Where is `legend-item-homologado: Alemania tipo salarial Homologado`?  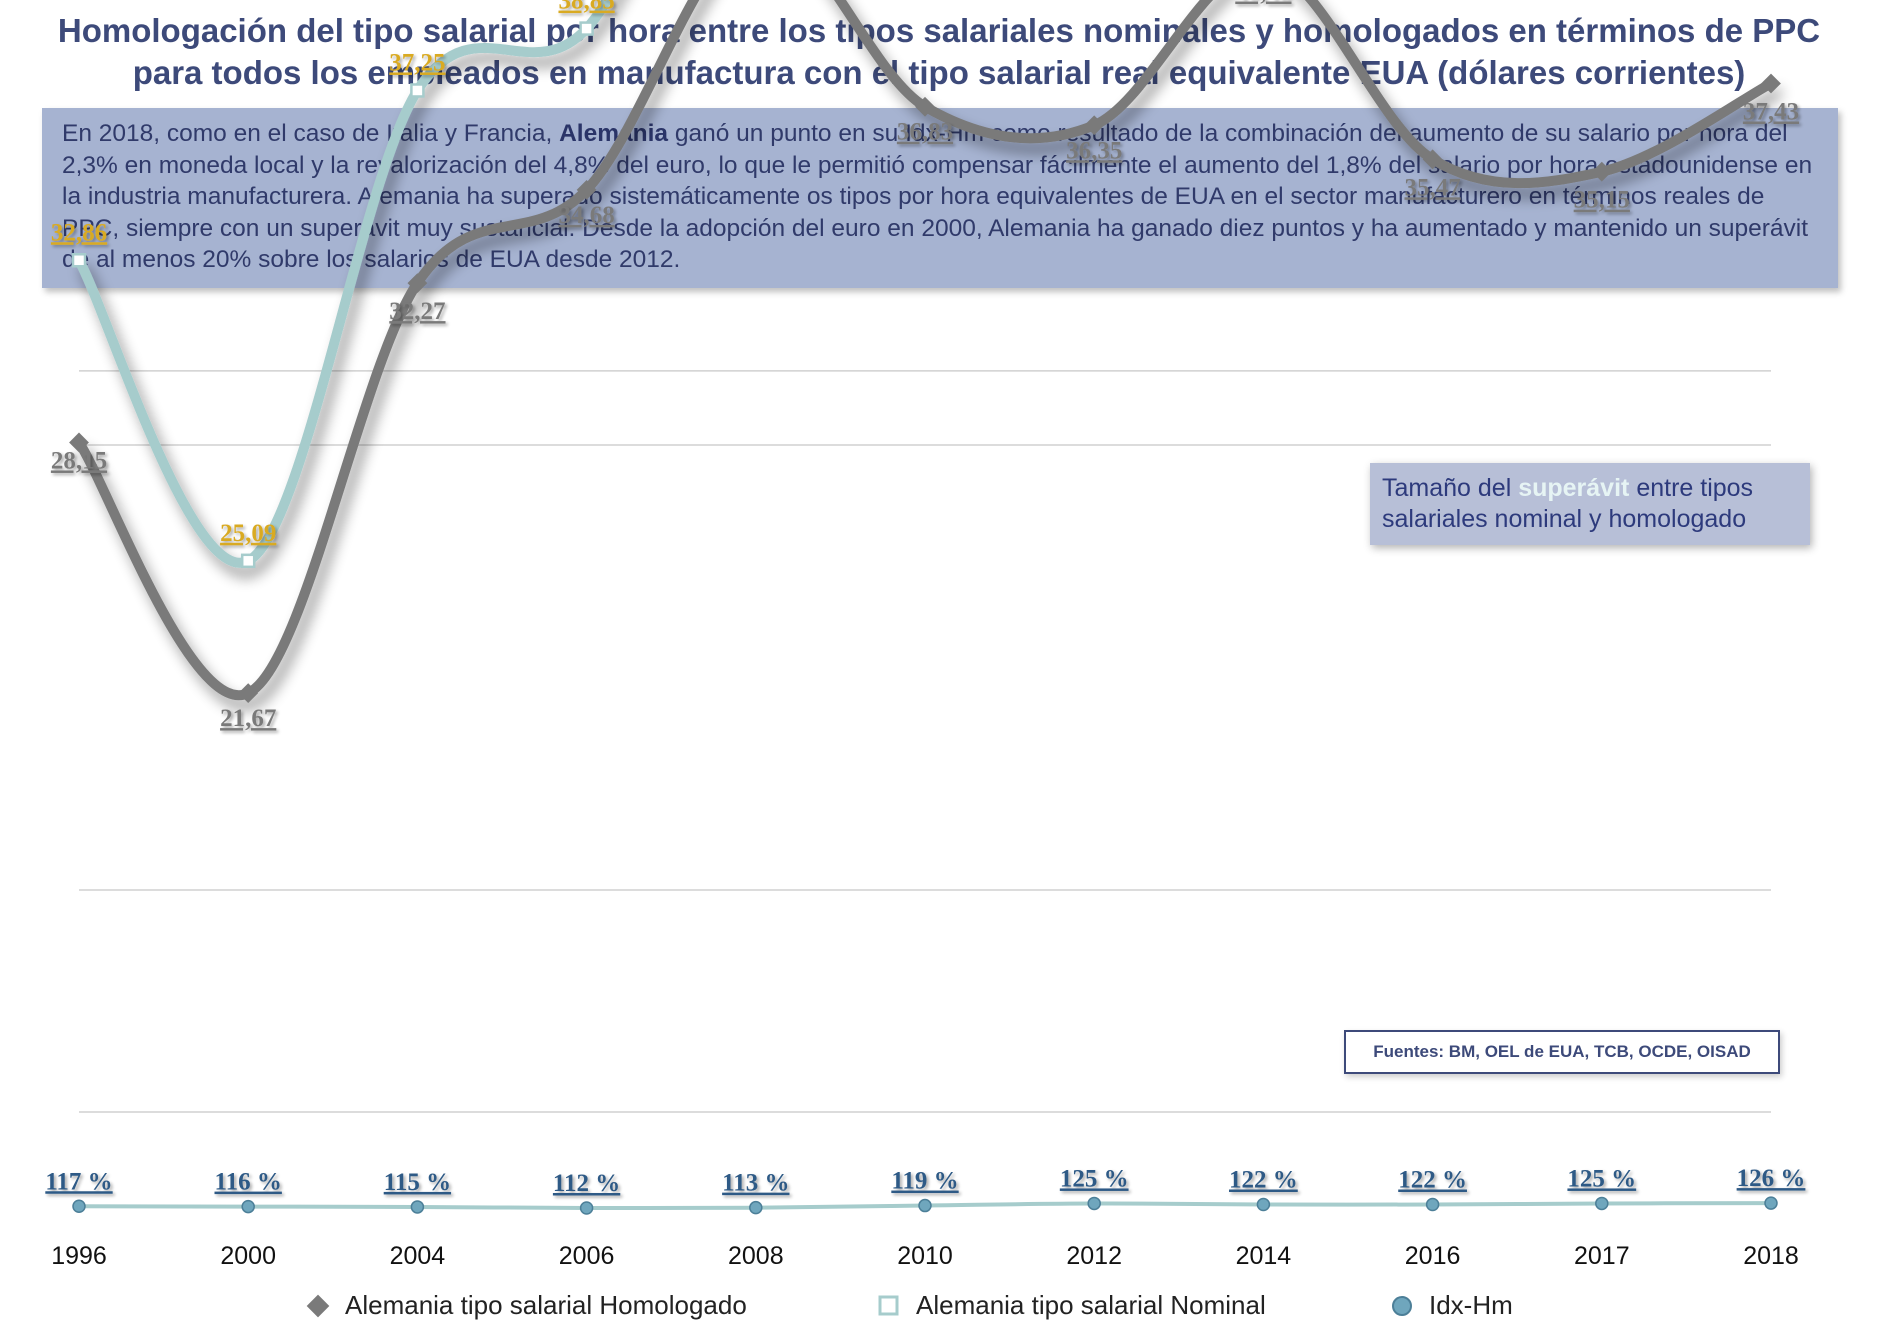
legend-item-homologado: Alemania tipo salarial Homologado is located at coordinates (526, 1305).